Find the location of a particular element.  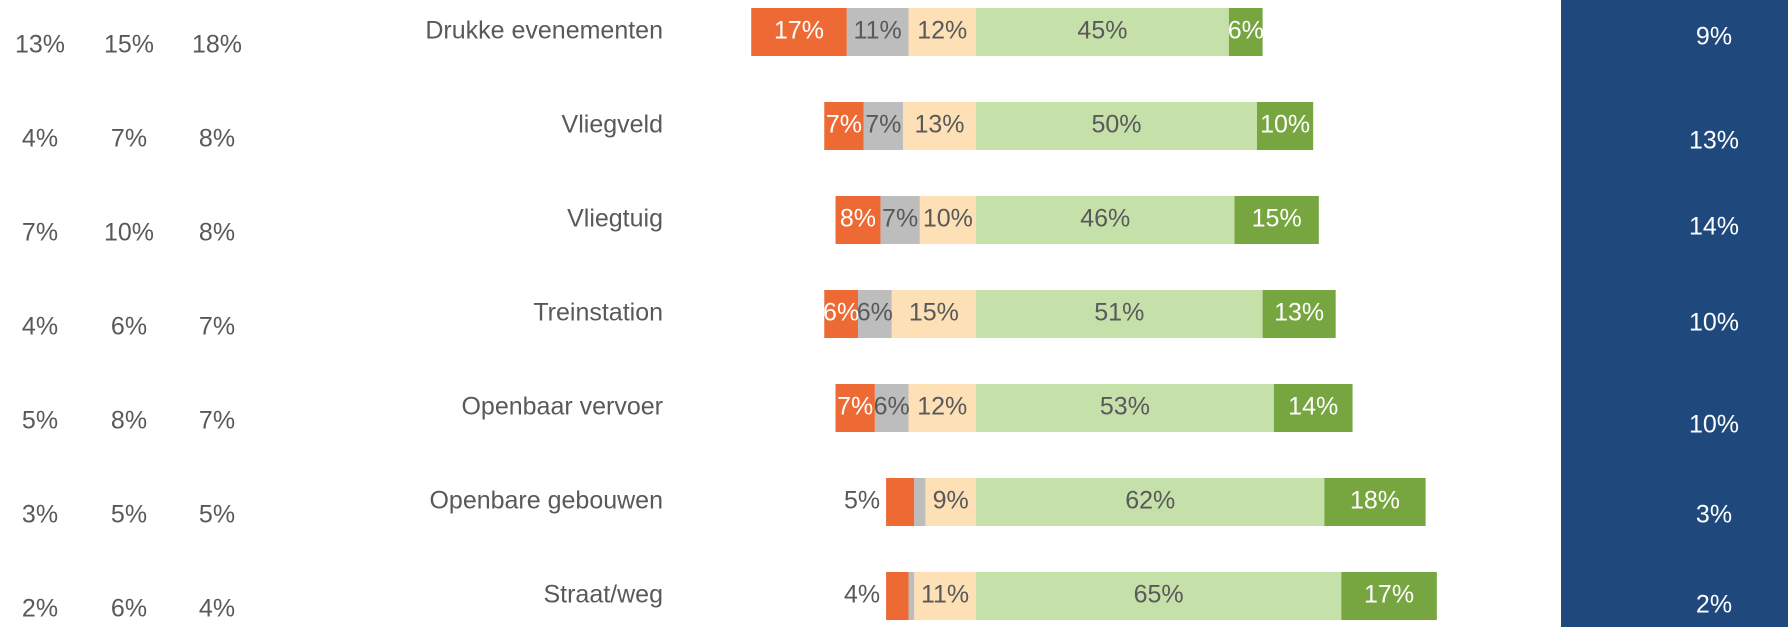

value-label: 65% is located at coordinates (1159, 595).